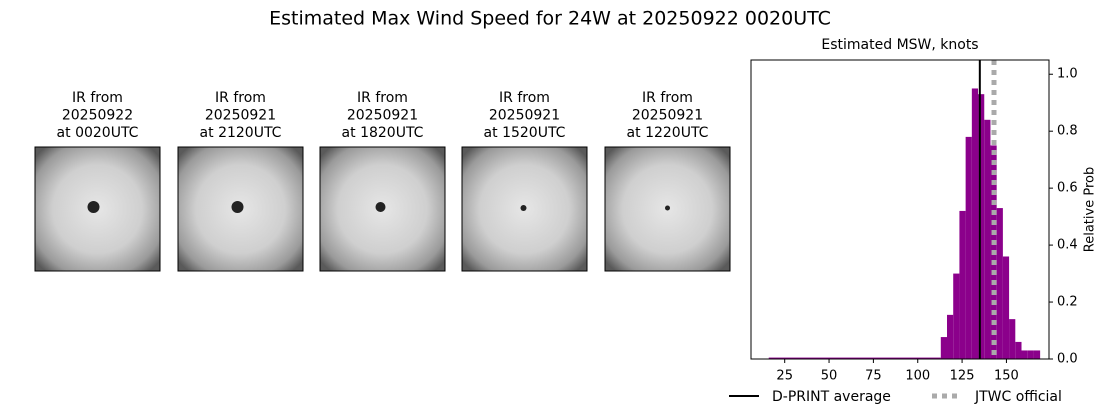 The width and height of the screenshot is (1100, 413). Describe the element at coordinates (97, 116) in the screenshot. I see `panel-caption: 20250922` at that location.